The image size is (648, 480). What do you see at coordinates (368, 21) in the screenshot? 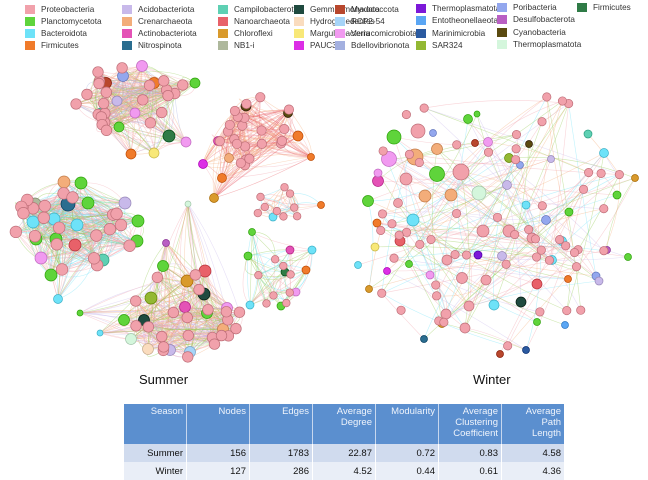
I see `legend-label: RCP2-54` at bounding box center [368, 21].